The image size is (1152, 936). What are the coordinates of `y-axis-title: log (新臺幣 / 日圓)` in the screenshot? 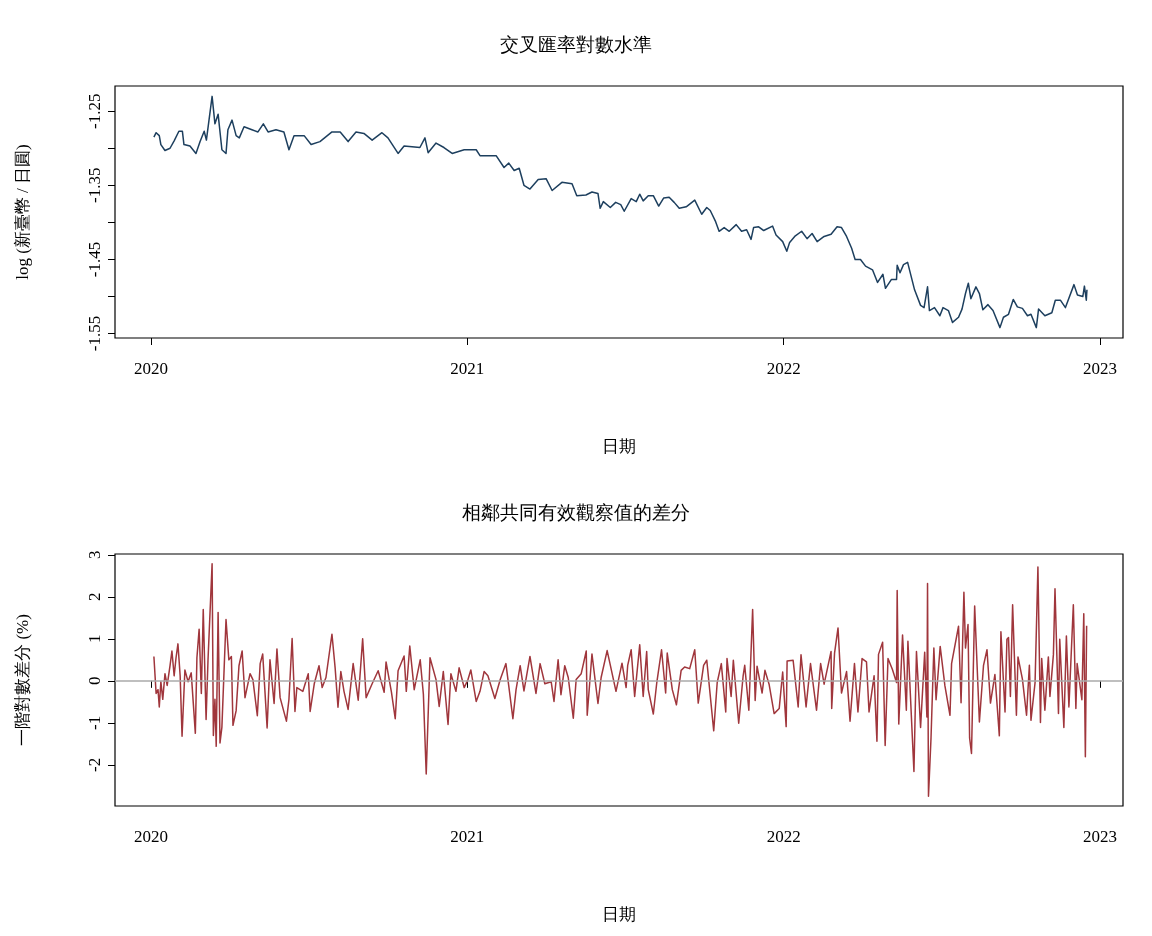 It's located at (22, 212).